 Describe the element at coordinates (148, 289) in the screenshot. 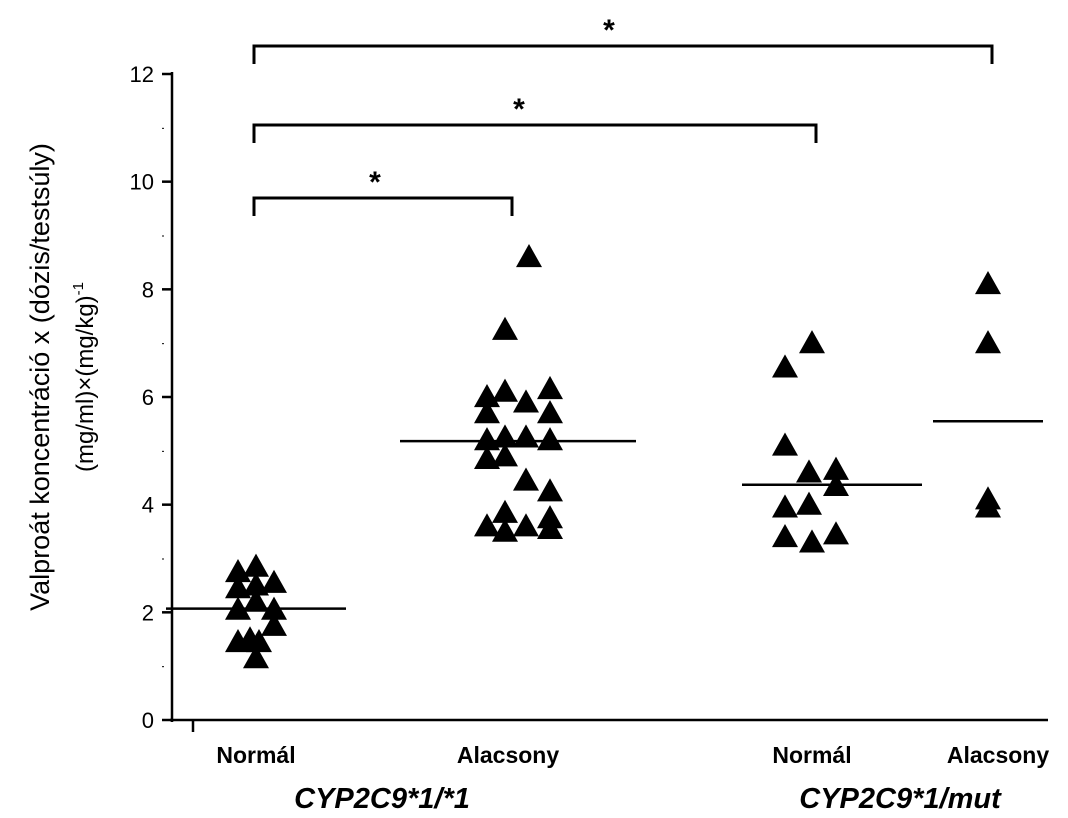

I see `y-tick-label: 8` at that location.